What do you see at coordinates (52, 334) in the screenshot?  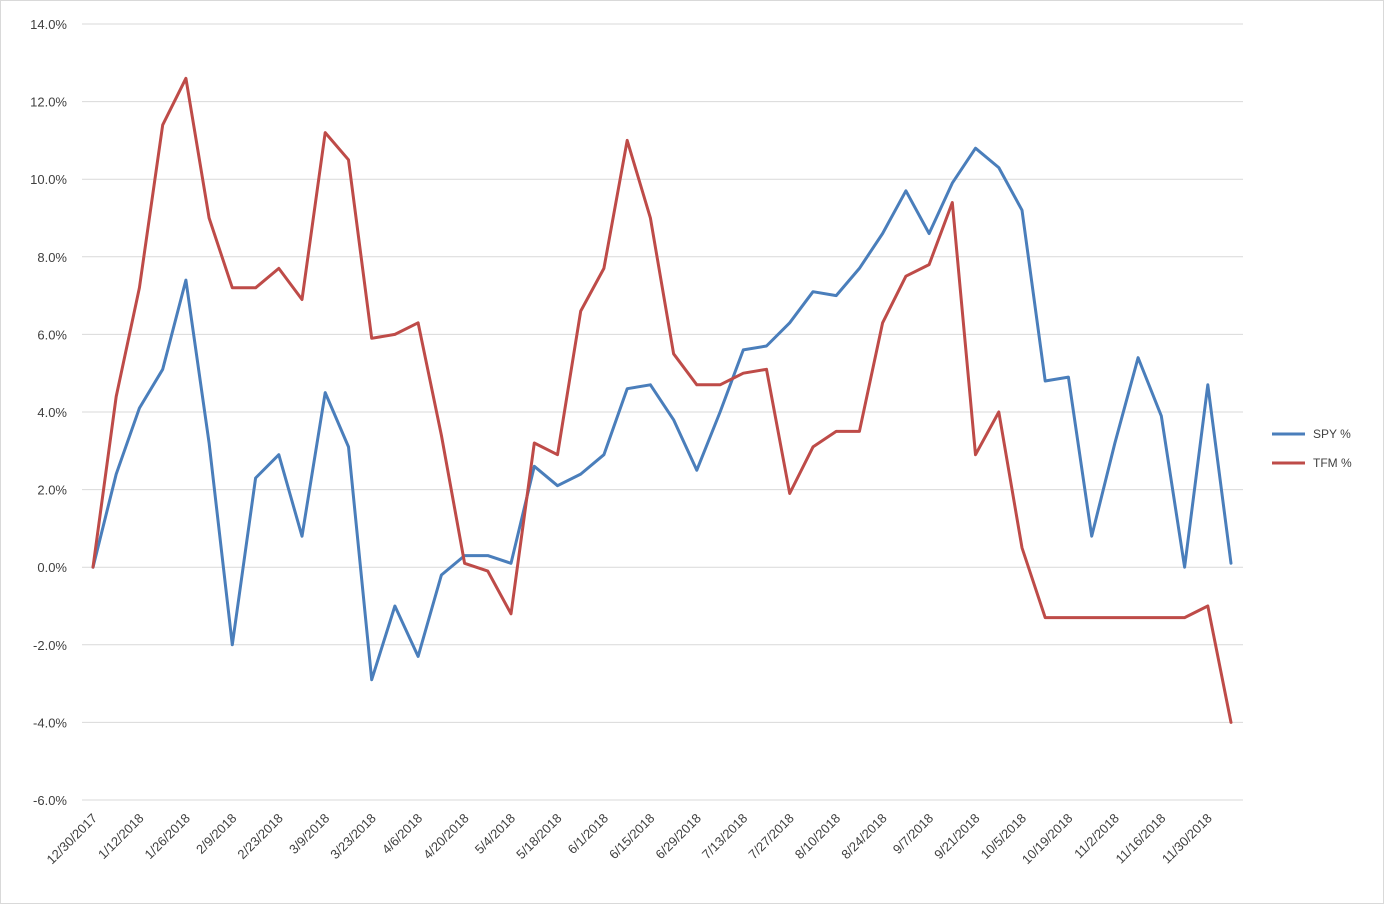 I see `y-tick-label: 6.0%` at bounding box center [52, 334].